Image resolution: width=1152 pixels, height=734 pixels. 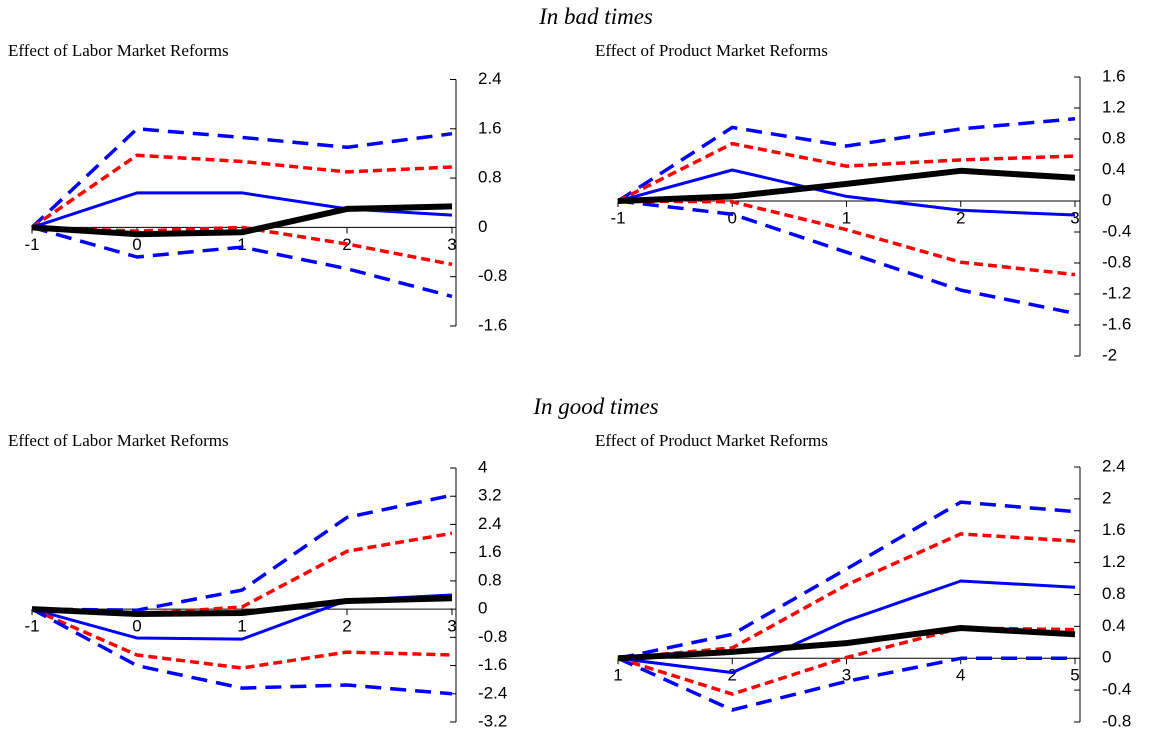 What do you see at coordinates (492, 692) in the screenshot?
I see `y-tick-label: -2.4` at bounding box center [492, 692].